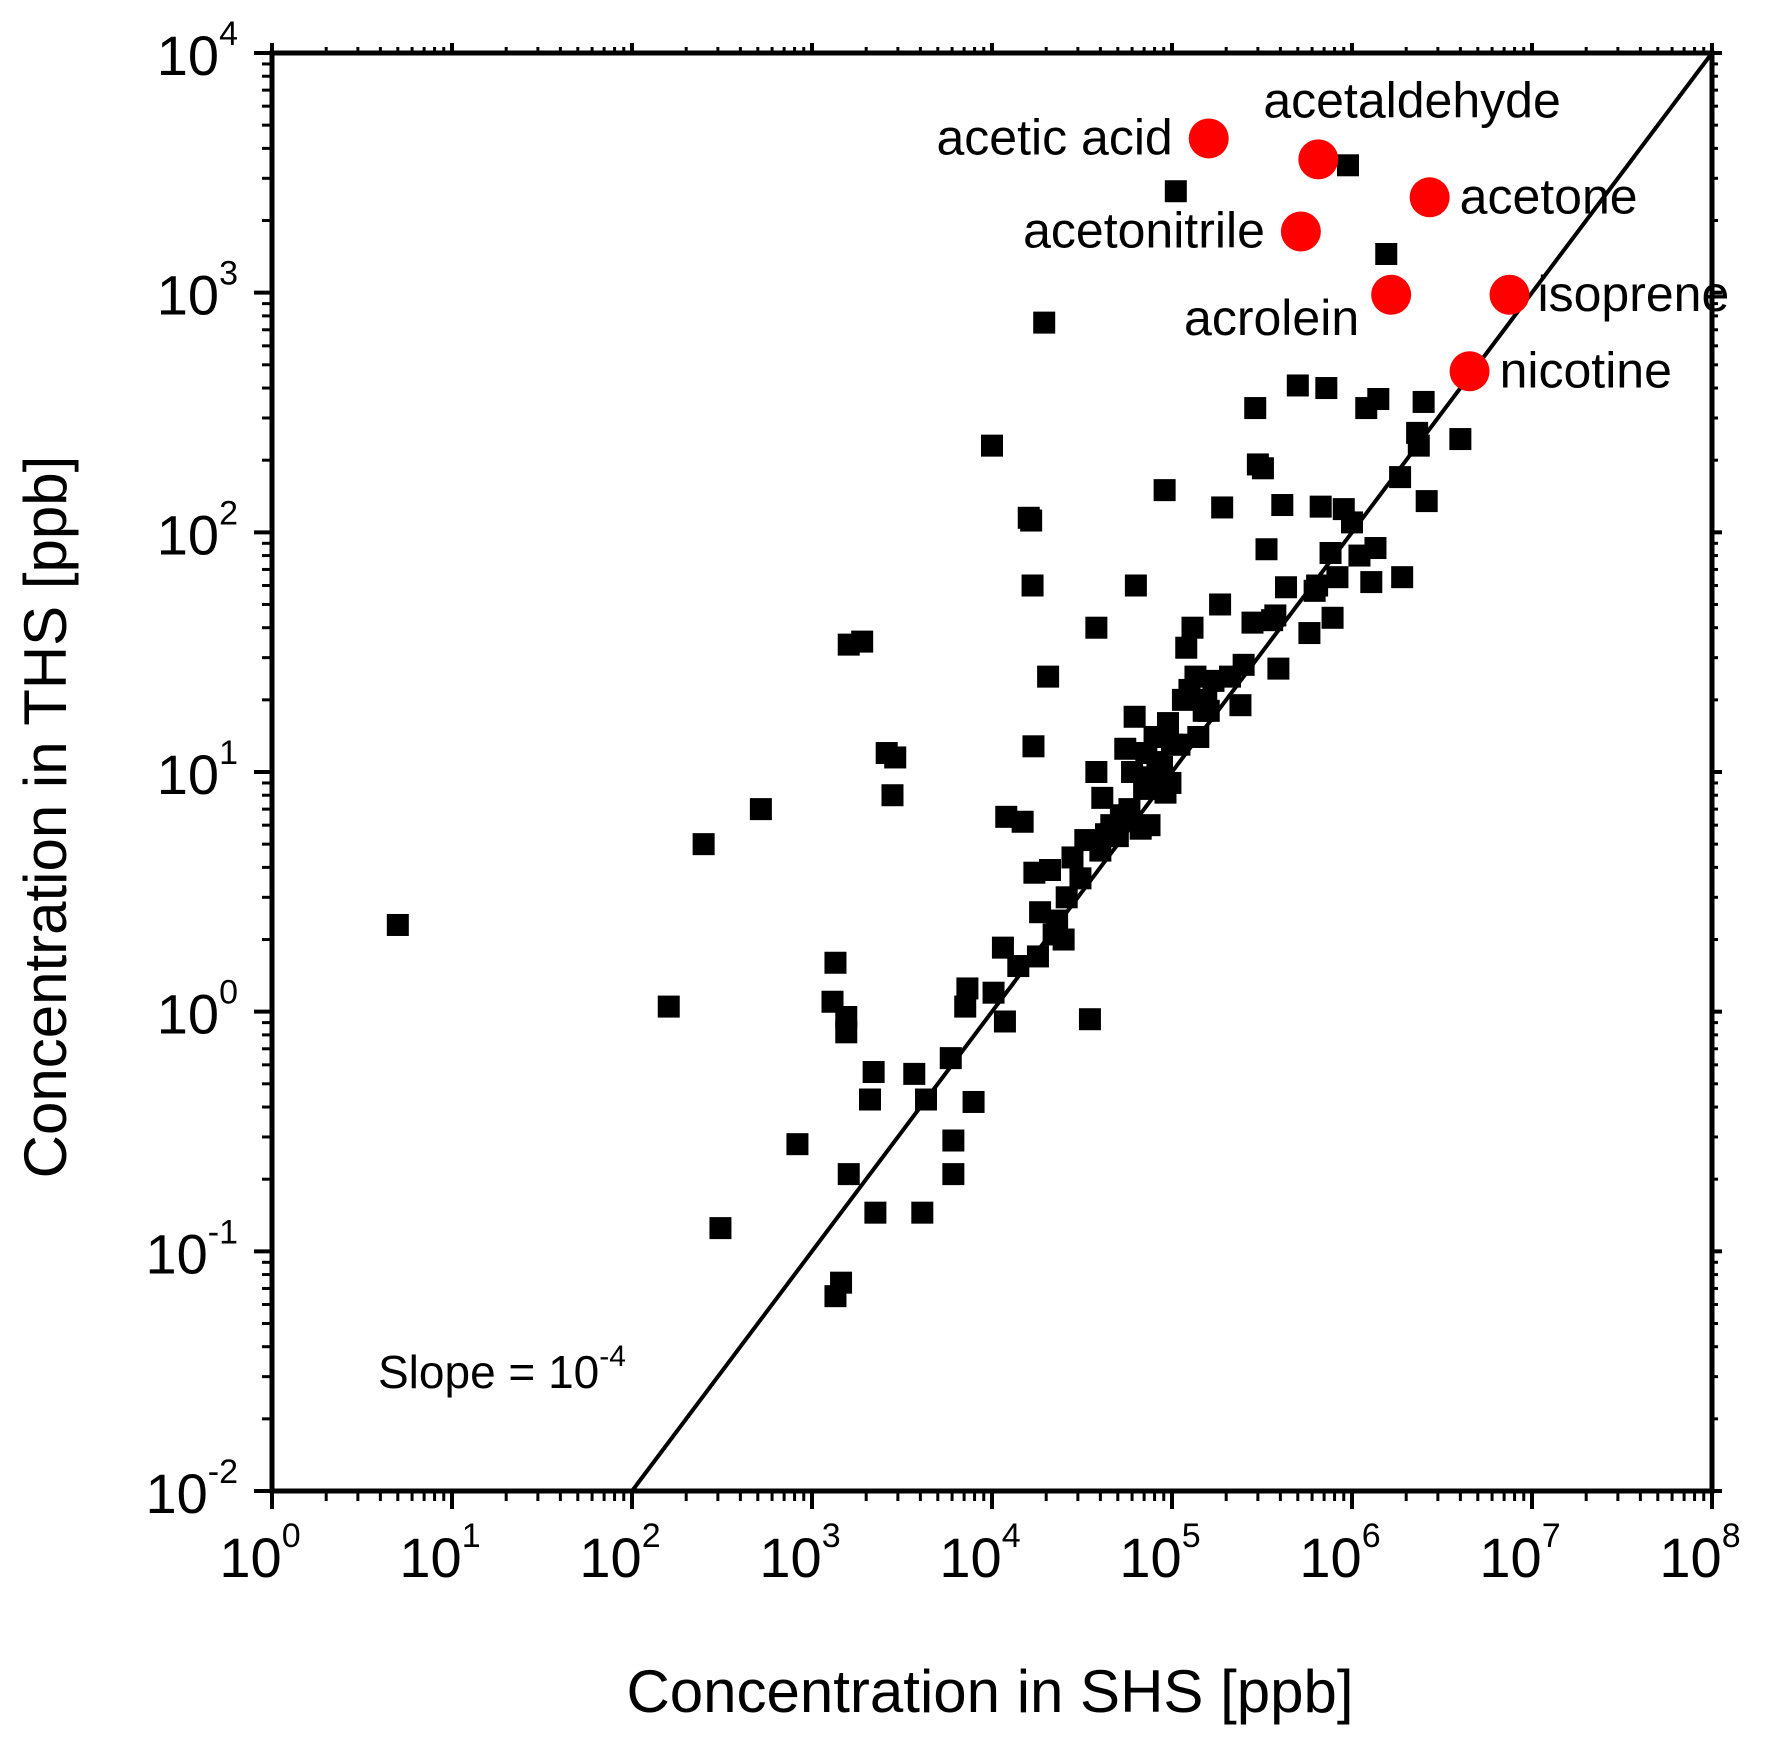 The width and height of the screenshot is (1776, 1746). What do you see at coordinates (1191, 1536) in the screenshot?
I see `x-tick-exponent: 5` at bounding box center [1191, 1536].